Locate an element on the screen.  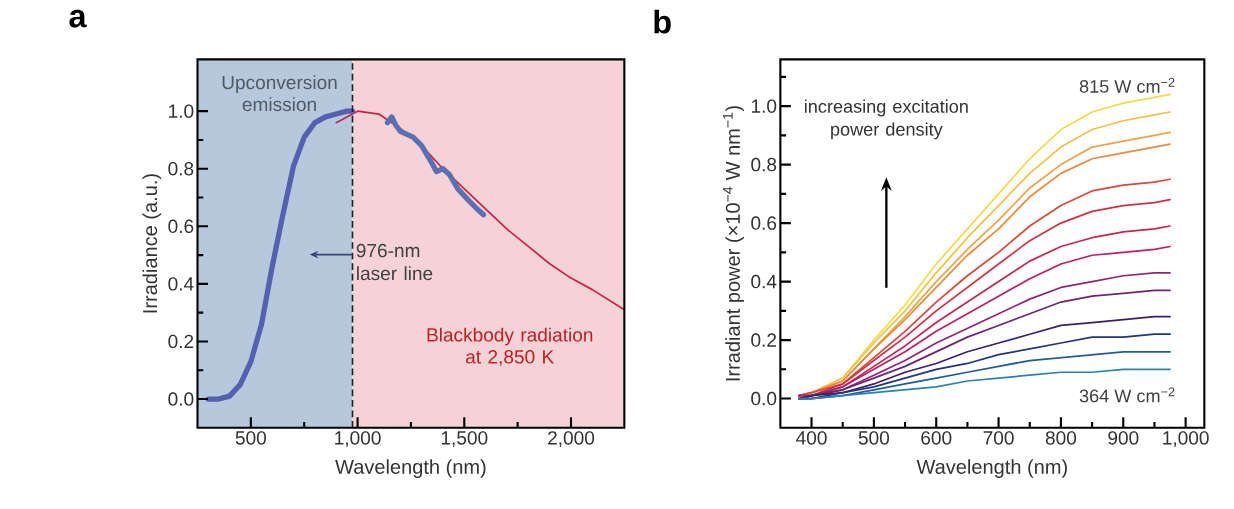
band-label: Blackbody radiation at 2,850 K is located at coordinates (510, 346).